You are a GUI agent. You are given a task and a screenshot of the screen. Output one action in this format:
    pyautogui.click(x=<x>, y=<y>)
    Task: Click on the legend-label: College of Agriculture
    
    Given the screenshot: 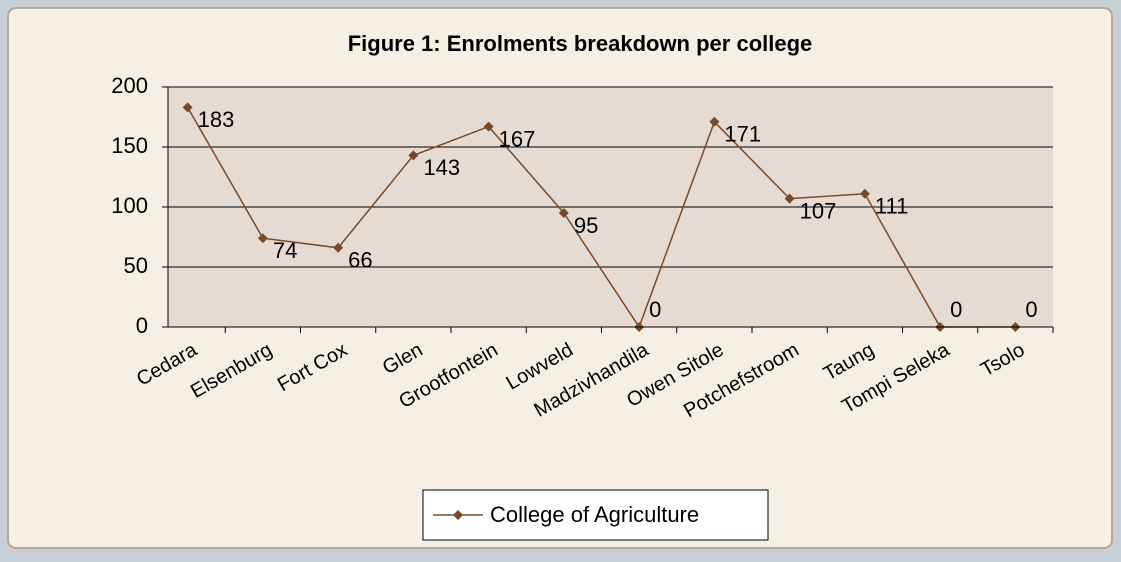 What is the action you would take?
    pyautogui.click(x=594, y=514)
    